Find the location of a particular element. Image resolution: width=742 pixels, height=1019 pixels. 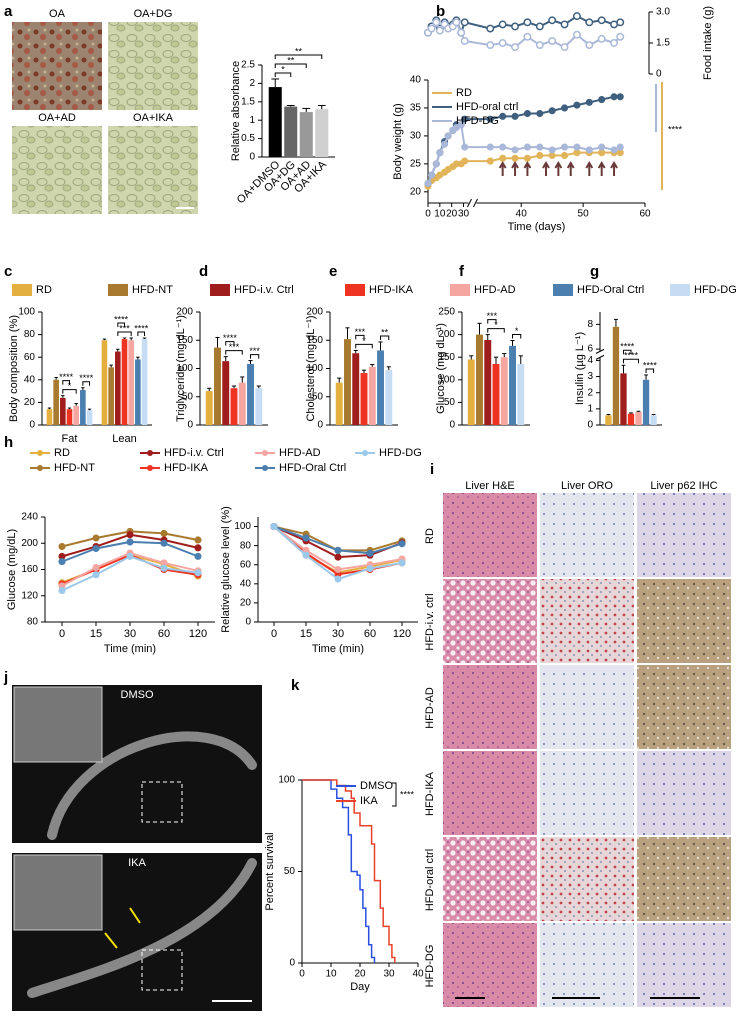

x-tick-label: 0 is located at coordinates (274, 634).